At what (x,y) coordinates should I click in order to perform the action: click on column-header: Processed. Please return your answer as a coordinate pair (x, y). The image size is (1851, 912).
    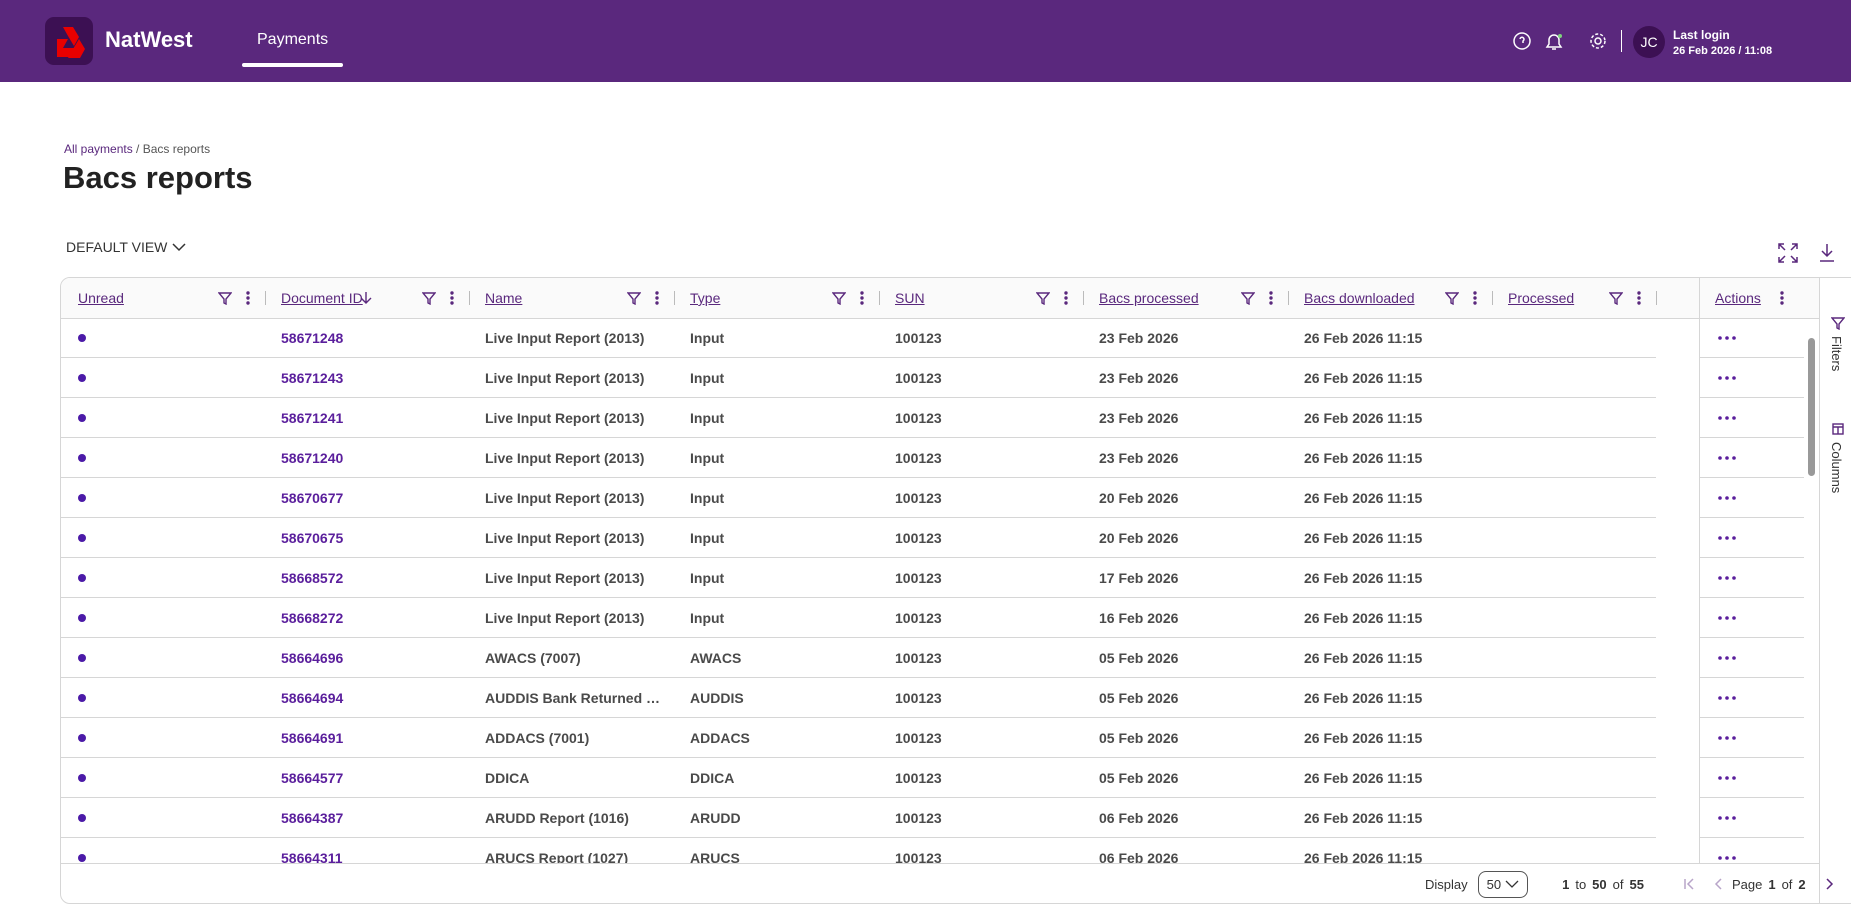
    Looking at the image, I should click on (1541, 298).